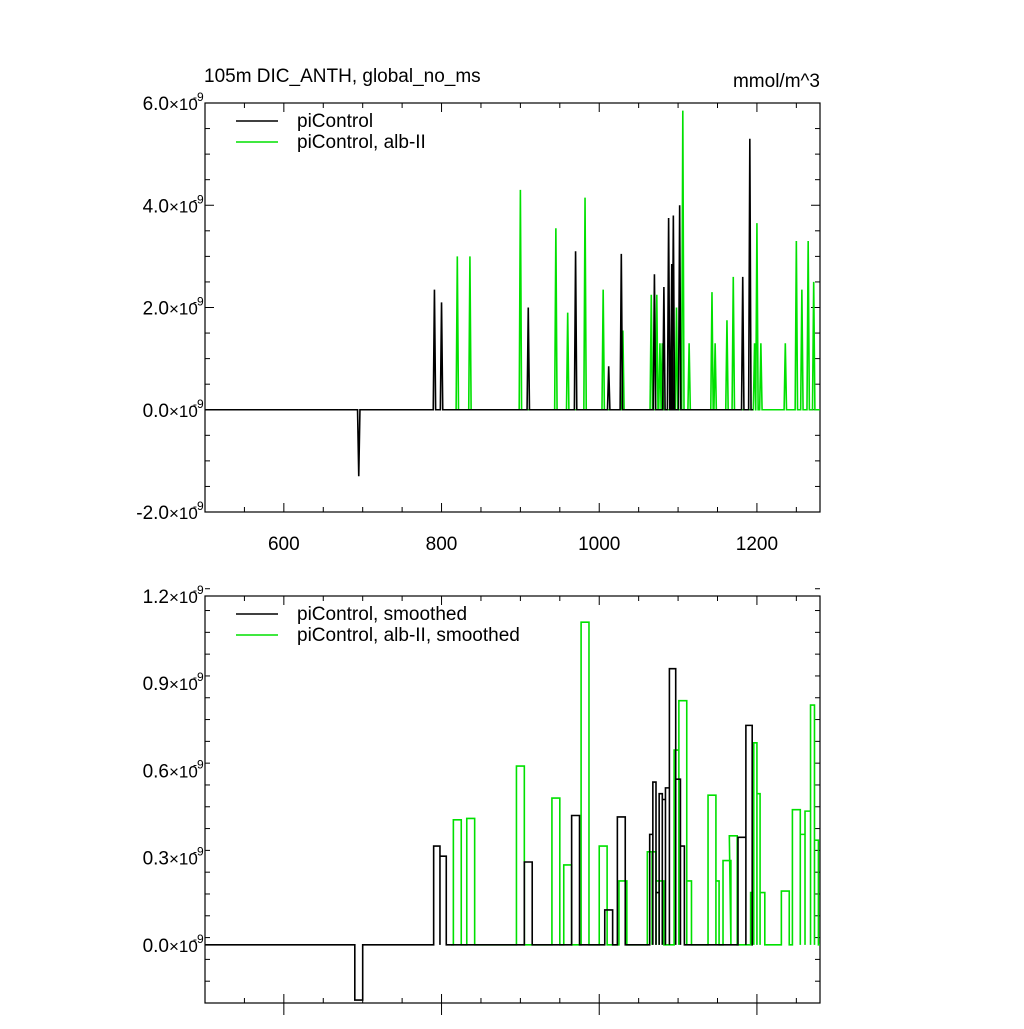 The image size is (1024, 1029). Describe the element at coordinates (757, 544) in the screenshot. I see `x-tick-label: 1200` at that location.